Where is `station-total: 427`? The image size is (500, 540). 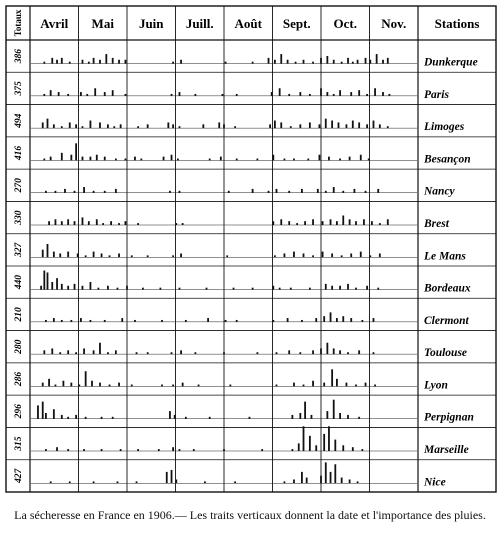 station-total: 427 is located at coordinates (19, 475).